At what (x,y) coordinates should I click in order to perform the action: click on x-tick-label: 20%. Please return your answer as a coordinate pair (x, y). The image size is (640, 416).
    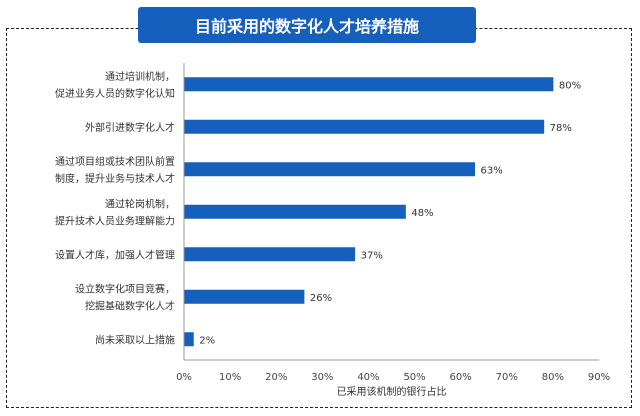
    Looking at the image, I should click on (276, 377).